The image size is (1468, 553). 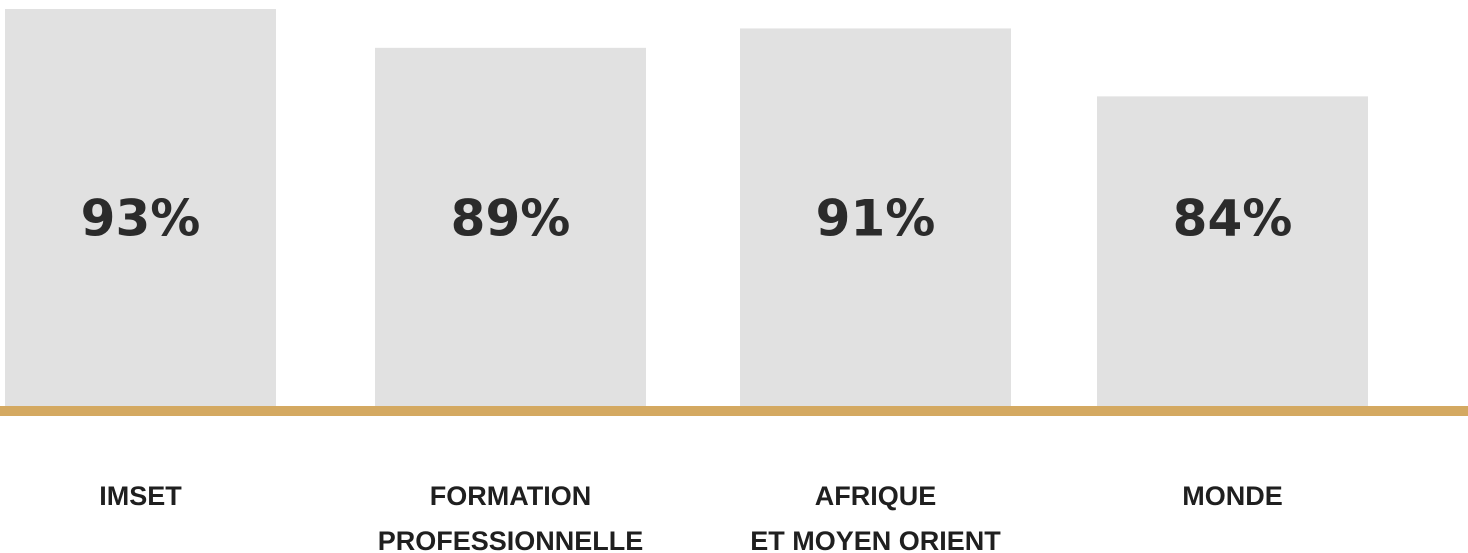 What do you see at coordinates (734, 411) in the screenshot?
I see `baseline` at bounding box center [734, 411].